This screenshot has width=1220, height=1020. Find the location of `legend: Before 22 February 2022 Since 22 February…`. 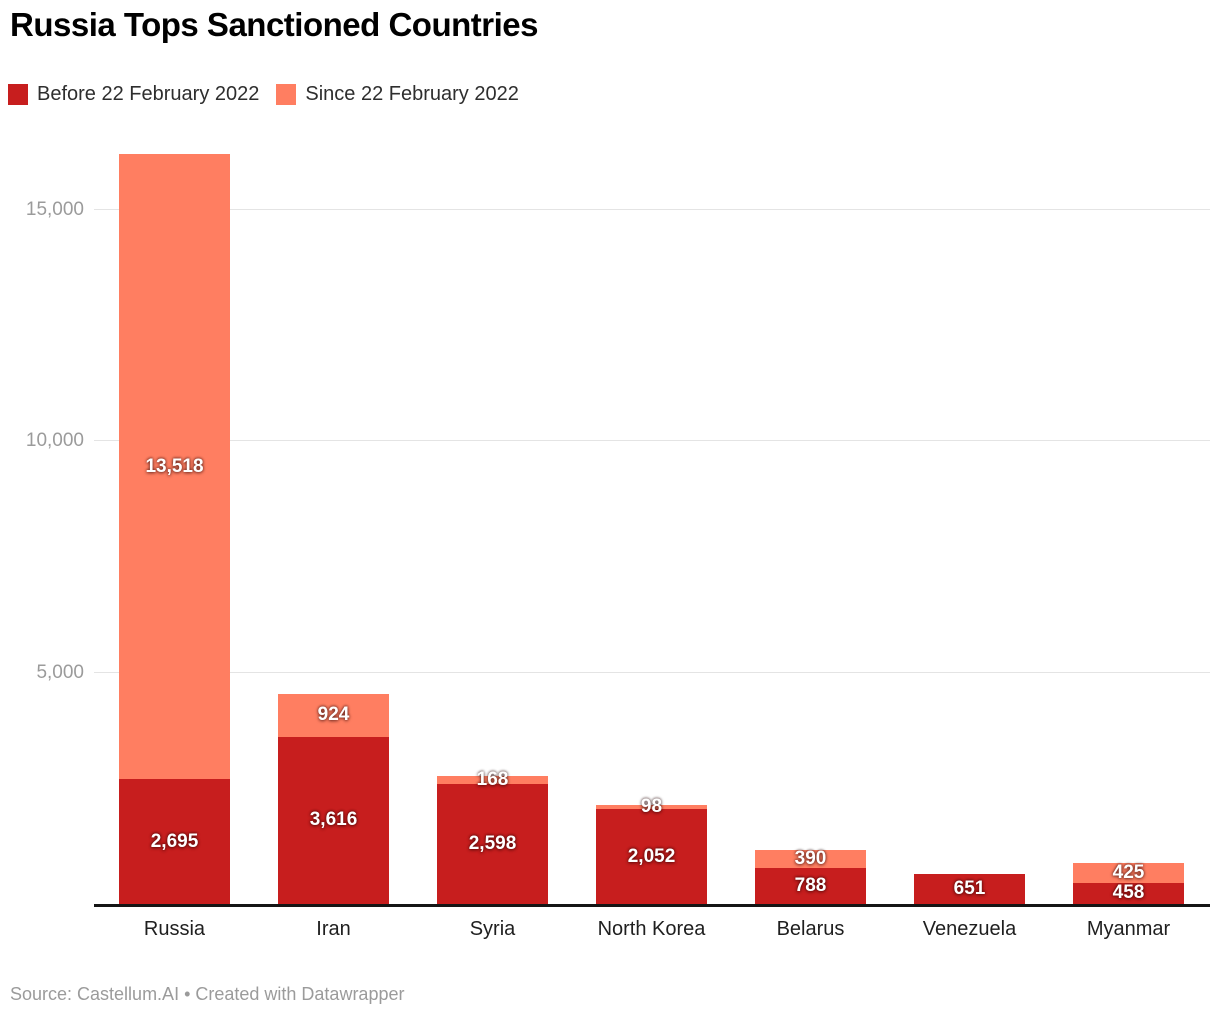

legend: Before 22 February 2022 Since 22 February… is located at coordinates (263, 94).